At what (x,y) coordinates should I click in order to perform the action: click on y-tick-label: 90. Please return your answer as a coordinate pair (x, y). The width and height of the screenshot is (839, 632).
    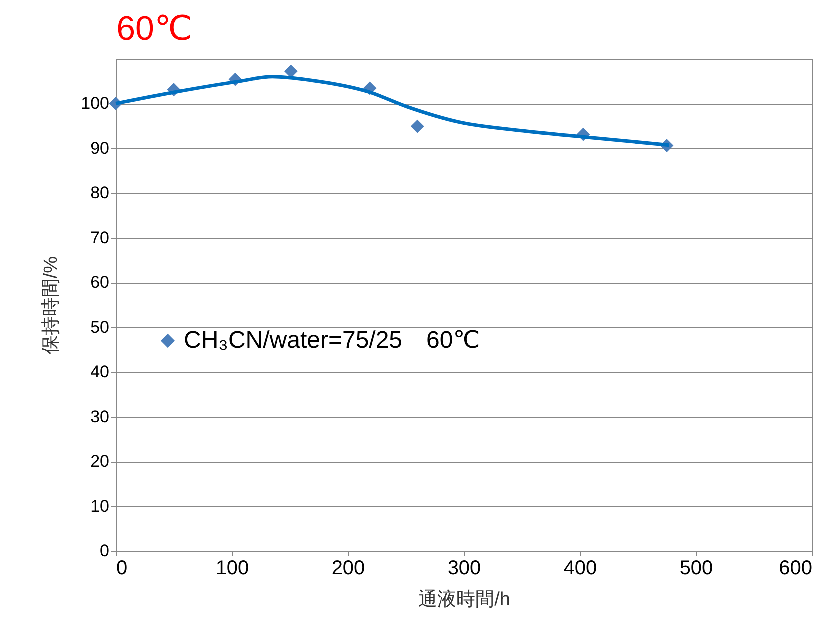
    Looking at the image, I should click on (100, 148).